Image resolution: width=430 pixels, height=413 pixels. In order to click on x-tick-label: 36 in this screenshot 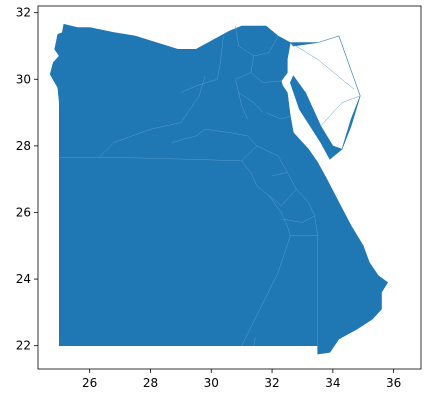, I will do `click(393, 383)`.